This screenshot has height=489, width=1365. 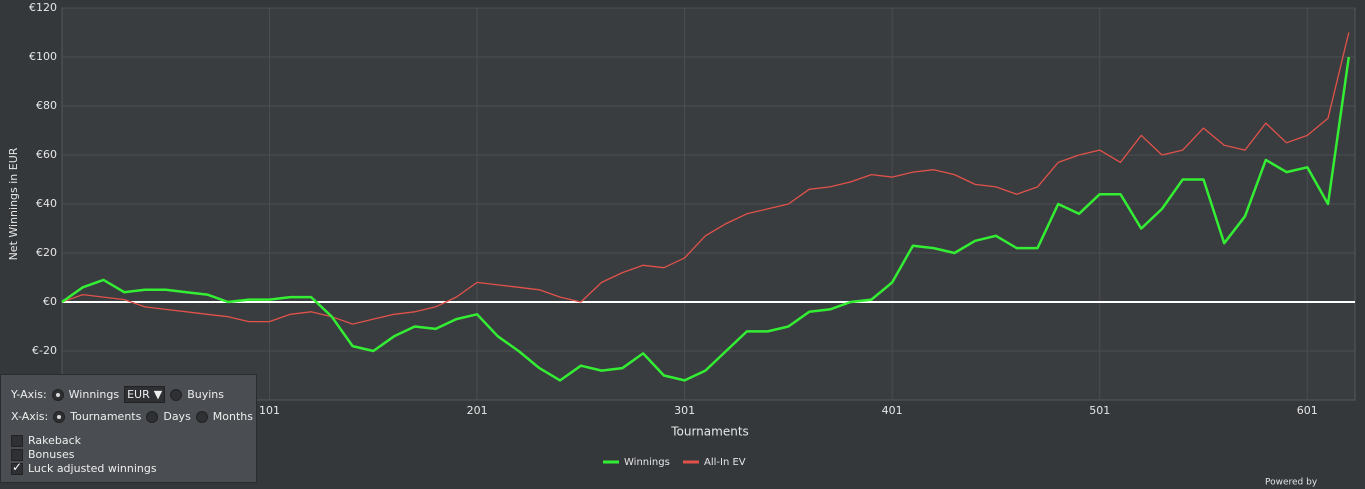 I want to click on currency-select: EUR ▼, so click(x=145, y=394).